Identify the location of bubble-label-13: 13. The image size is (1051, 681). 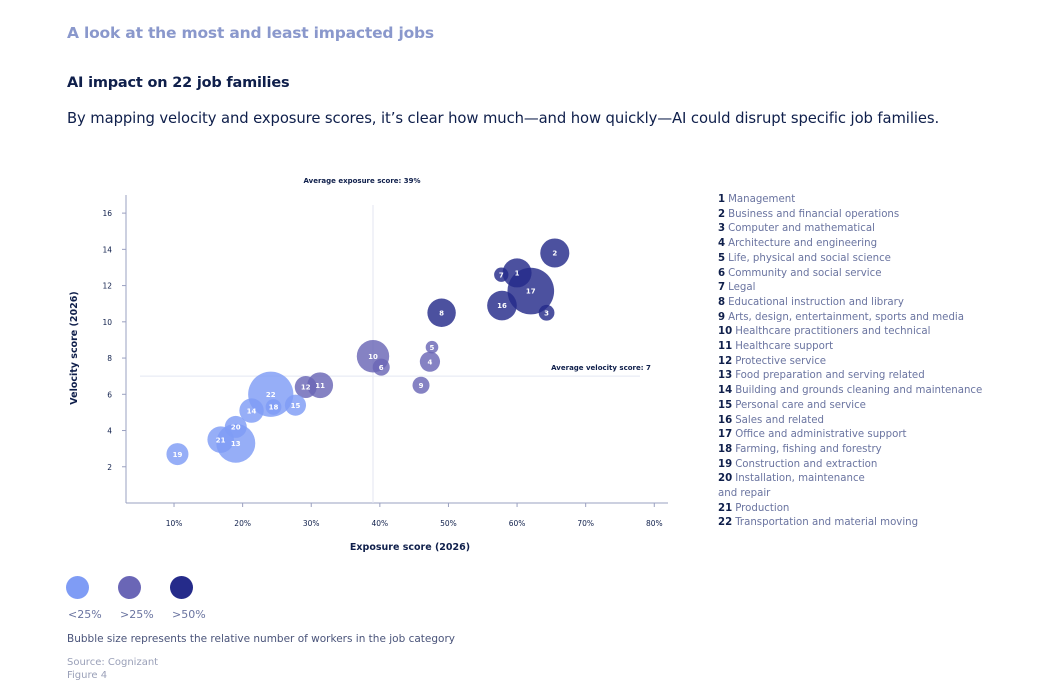
(236, 444).